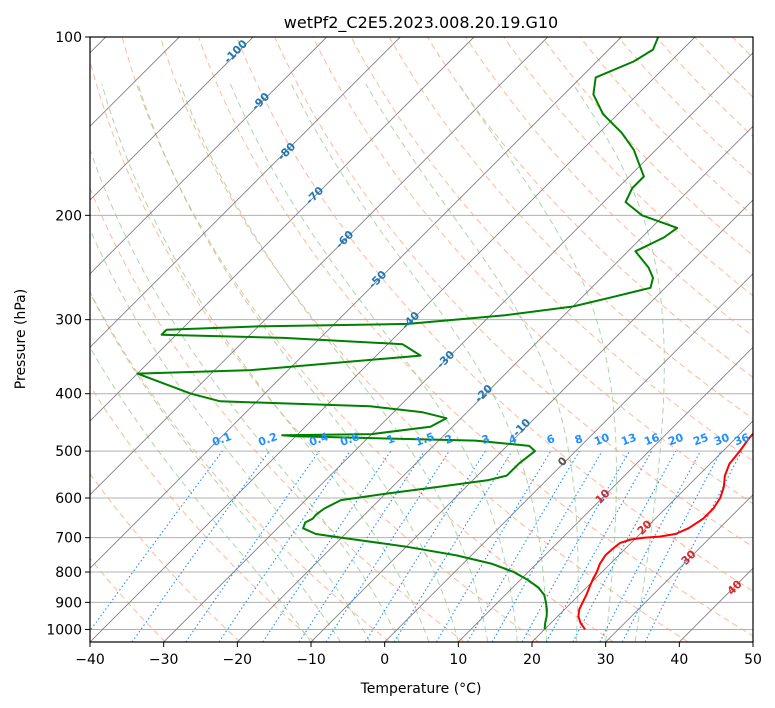  I want to click on mixing-ratio-label: 10, so click(601, 440).